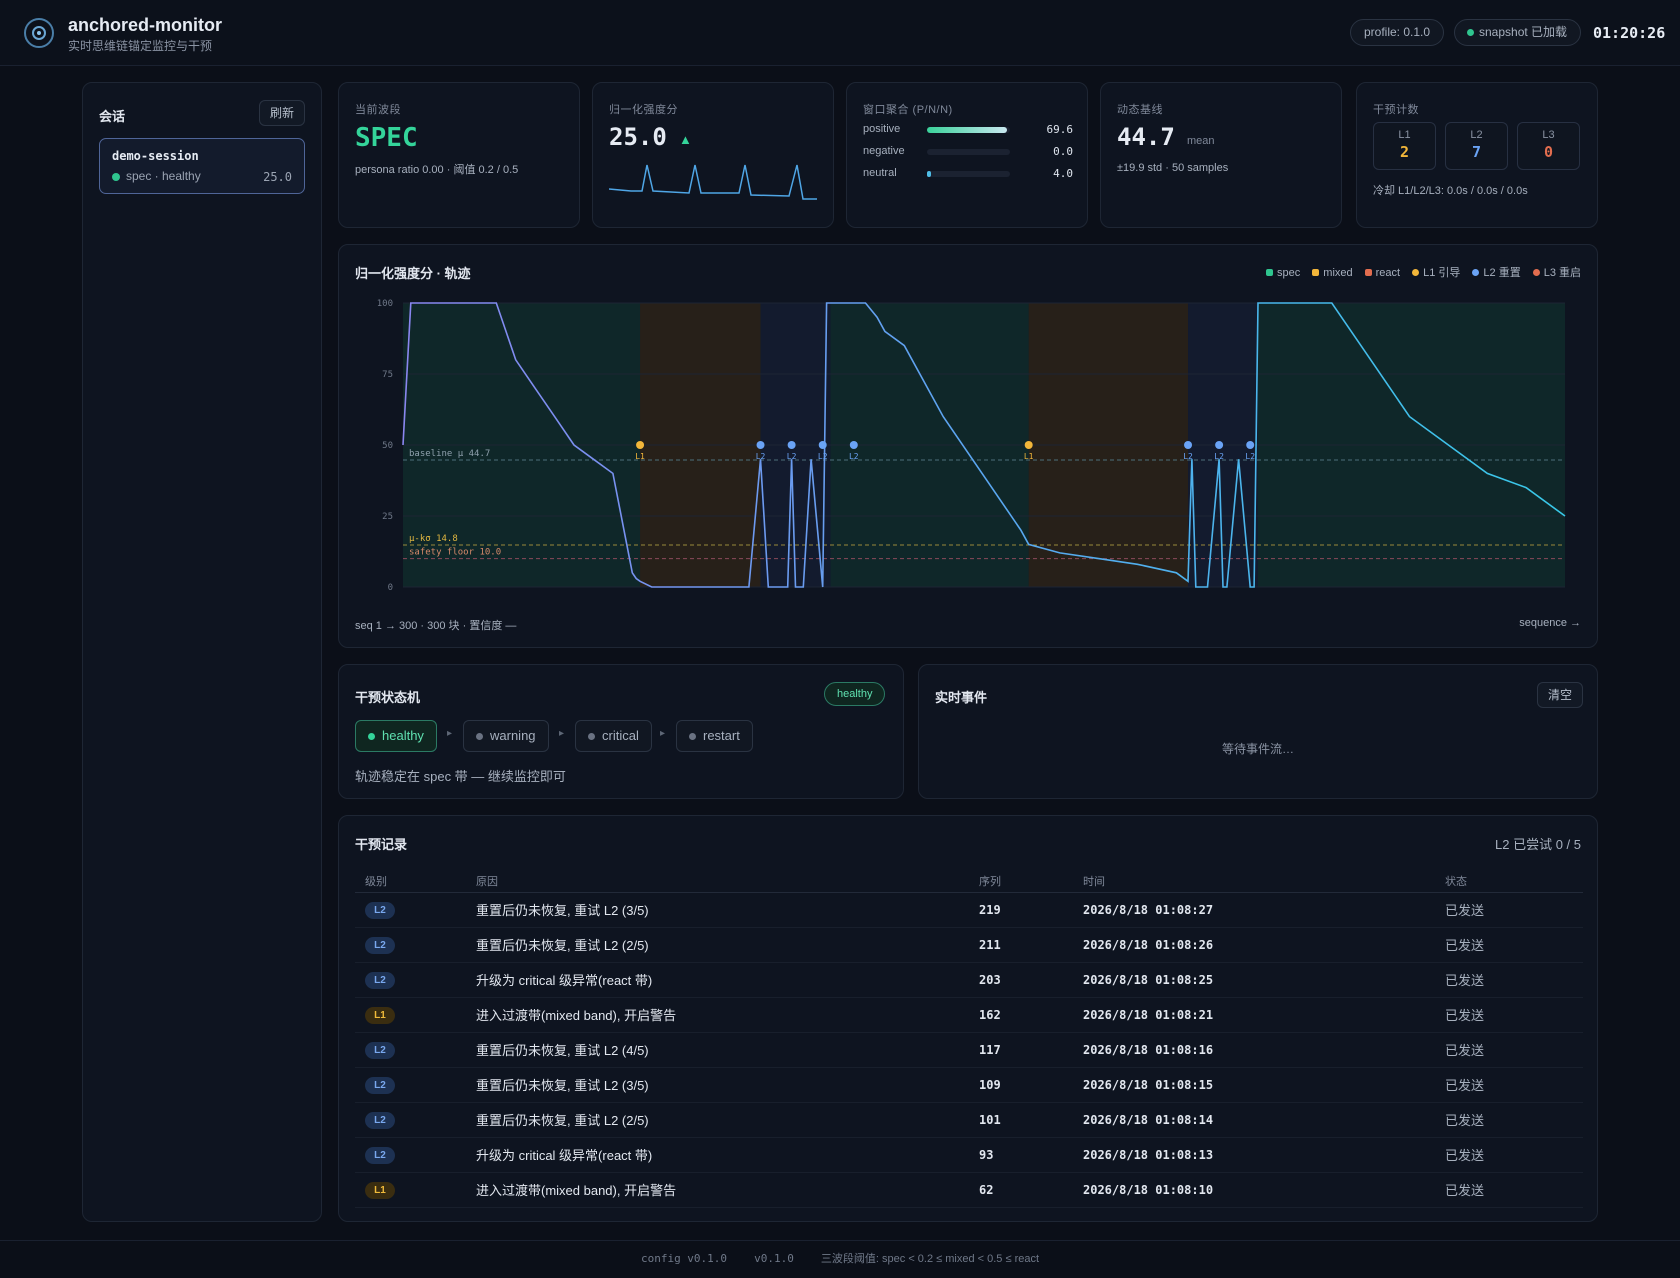 The width and height of the screenshot is (1680, 1278). I want to click on legend-item: mixed, so click(1332, 273).